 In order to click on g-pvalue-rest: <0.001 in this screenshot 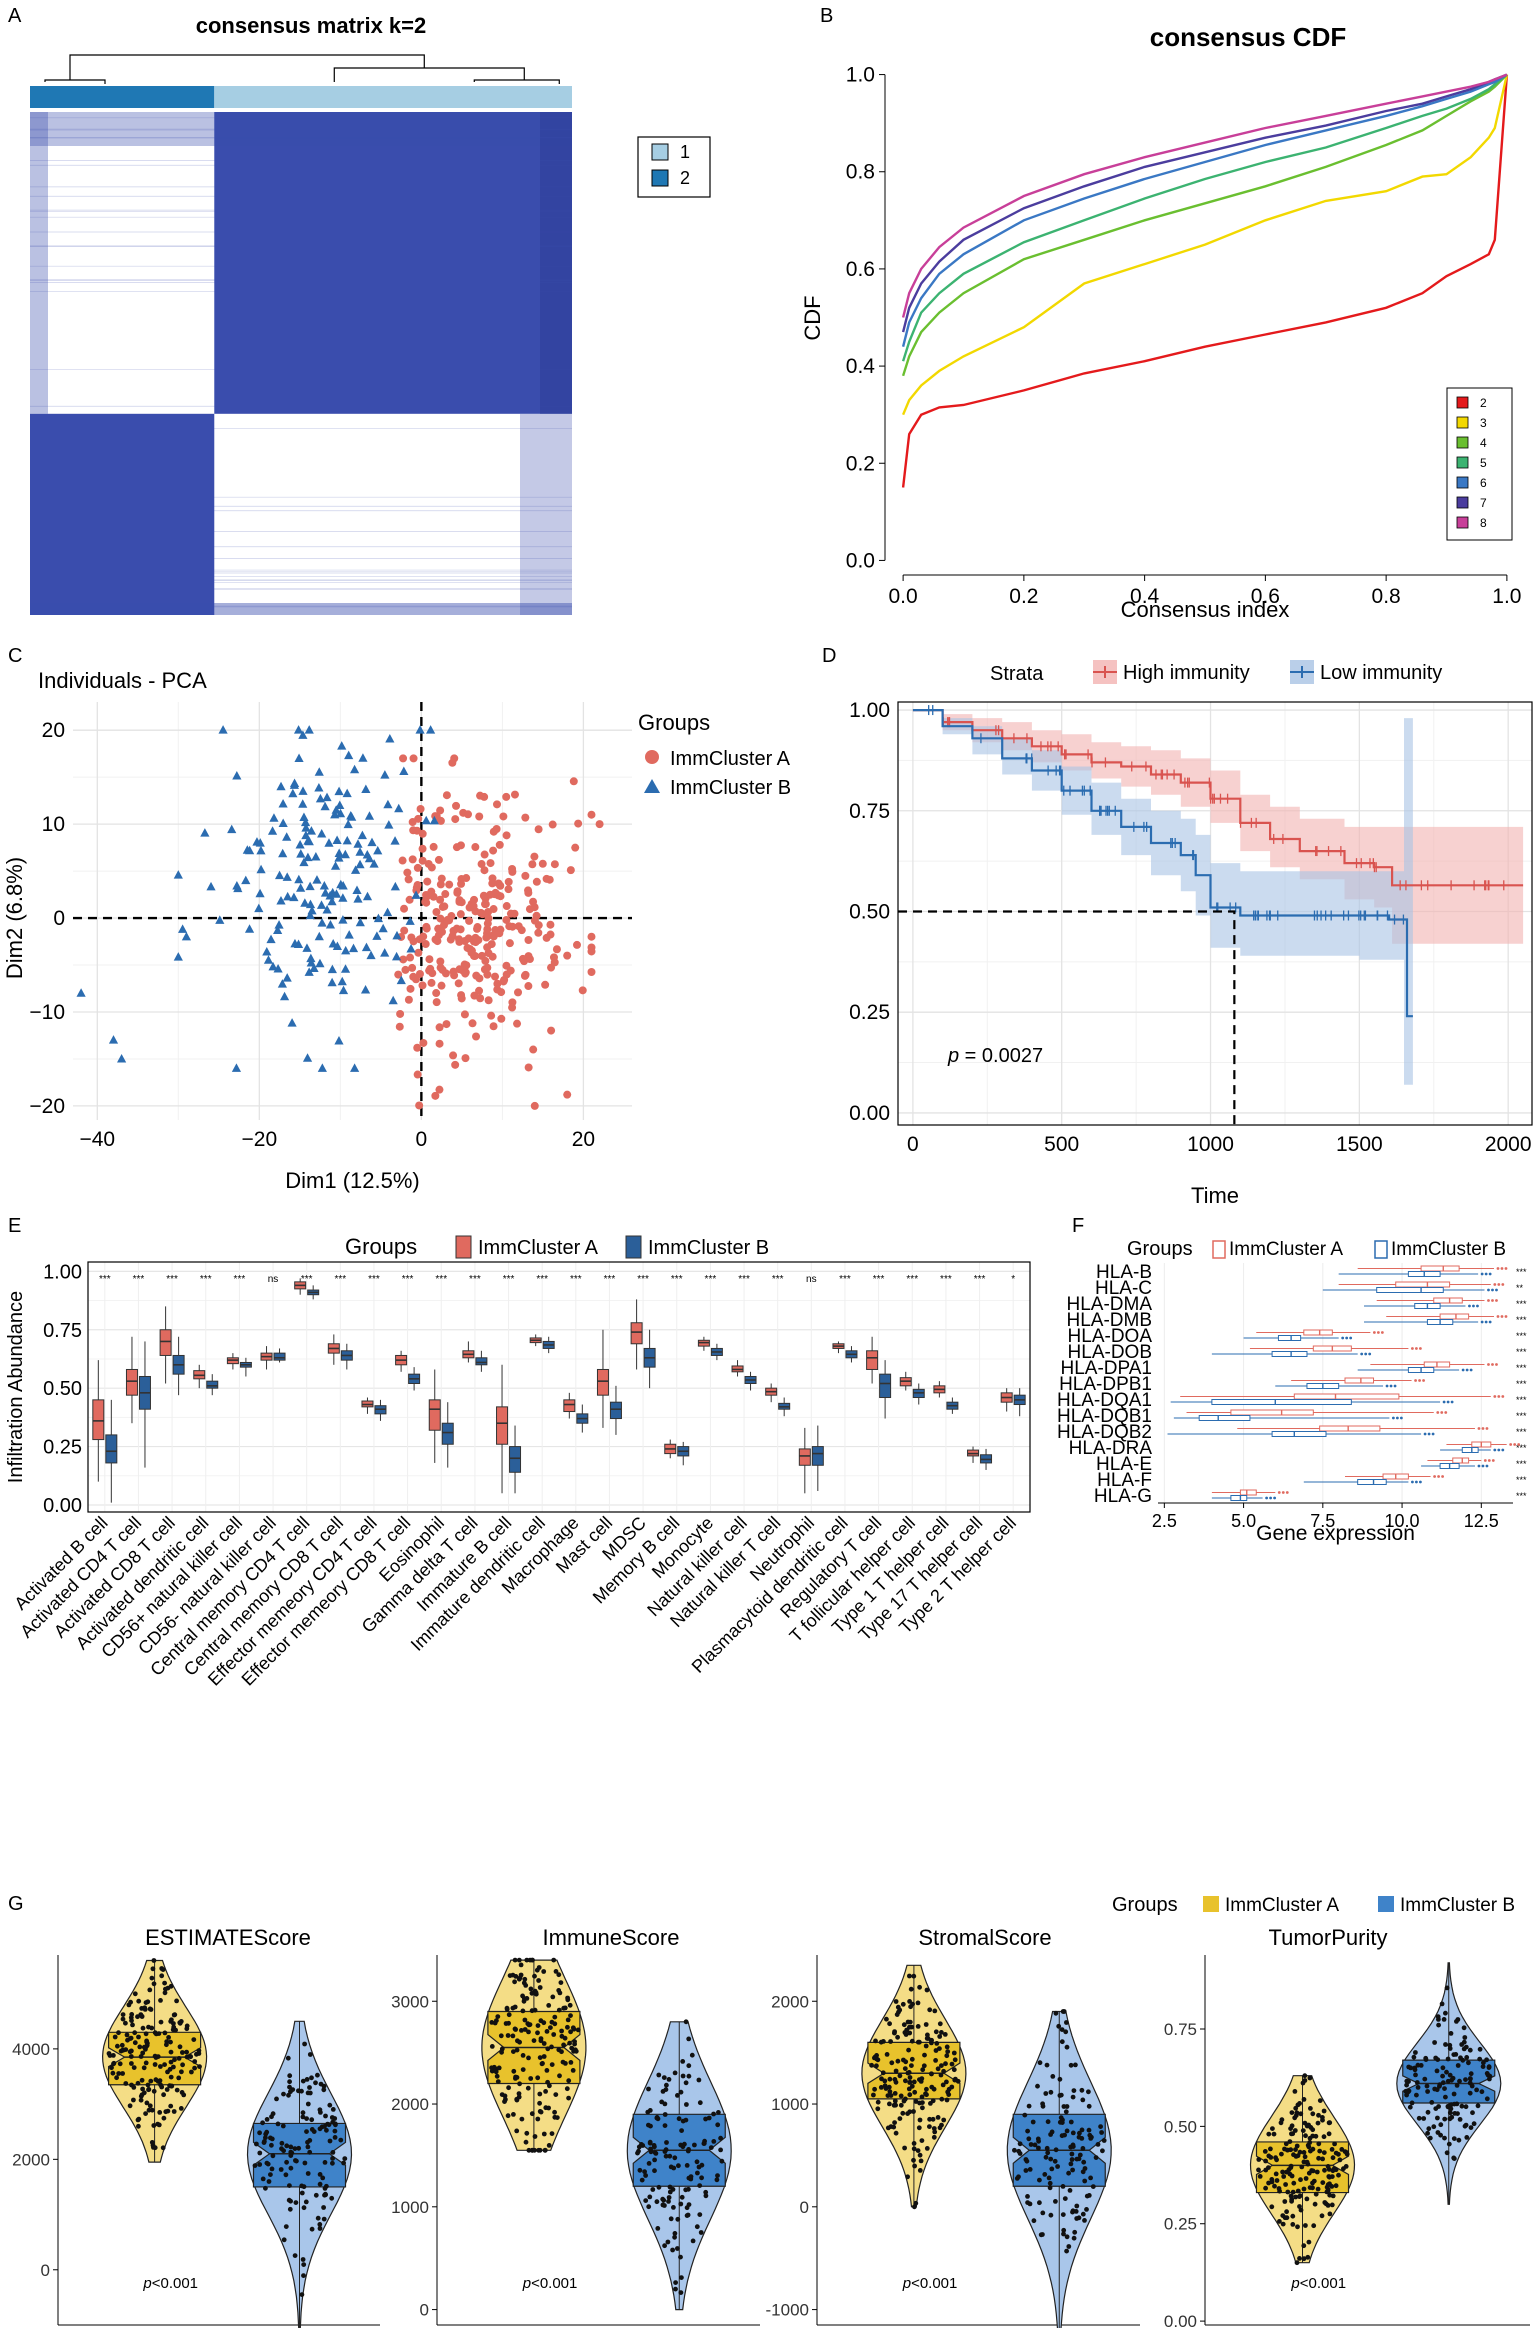, I will do `click(1323, 2283)`.